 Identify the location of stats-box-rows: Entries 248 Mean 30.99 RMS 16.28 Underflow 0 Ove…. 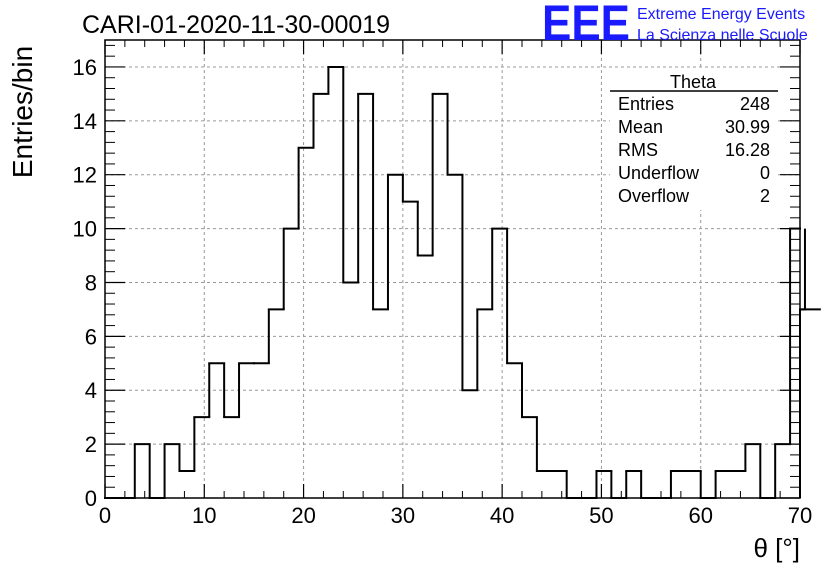
(694, 150).